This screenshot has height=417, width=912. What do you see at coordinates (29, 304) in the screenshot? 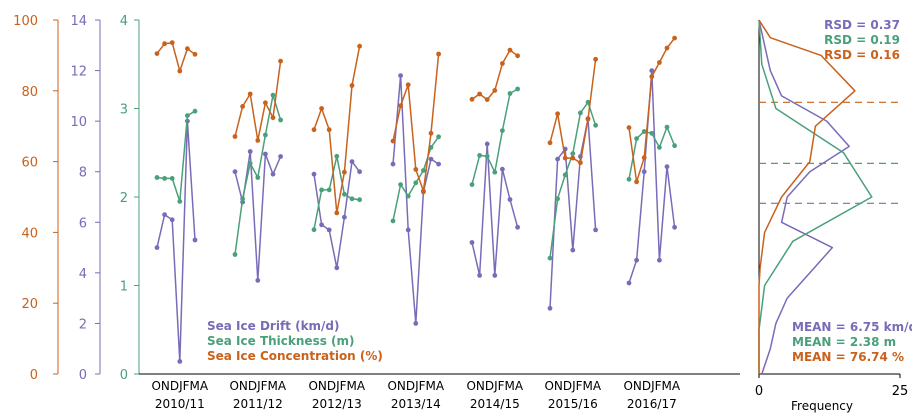
I see `concentration-tick-label: 20` at bounding box center [29, 304].